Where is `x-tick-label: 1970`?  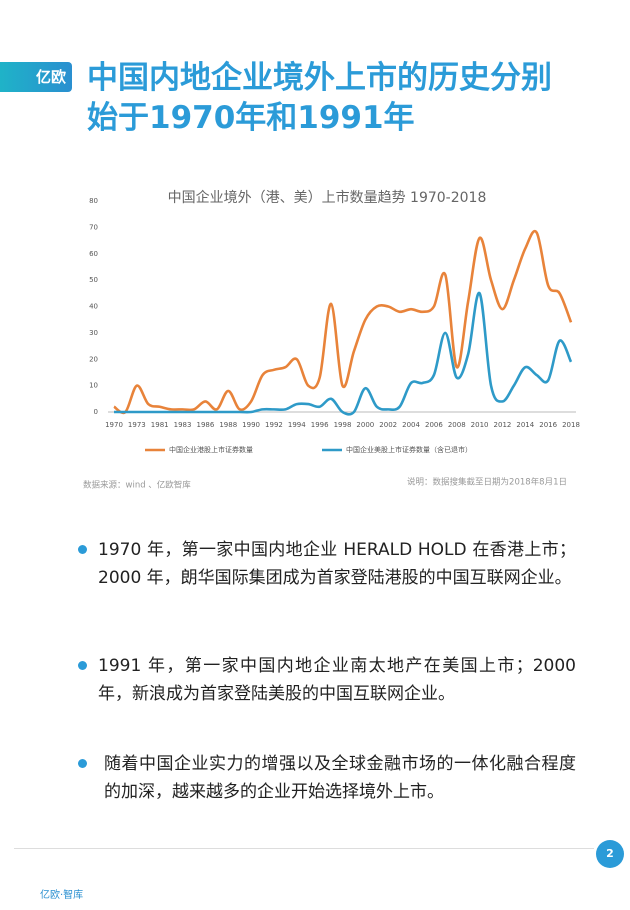
x-tick-label: 1970 is located at coordinates (114, 425).